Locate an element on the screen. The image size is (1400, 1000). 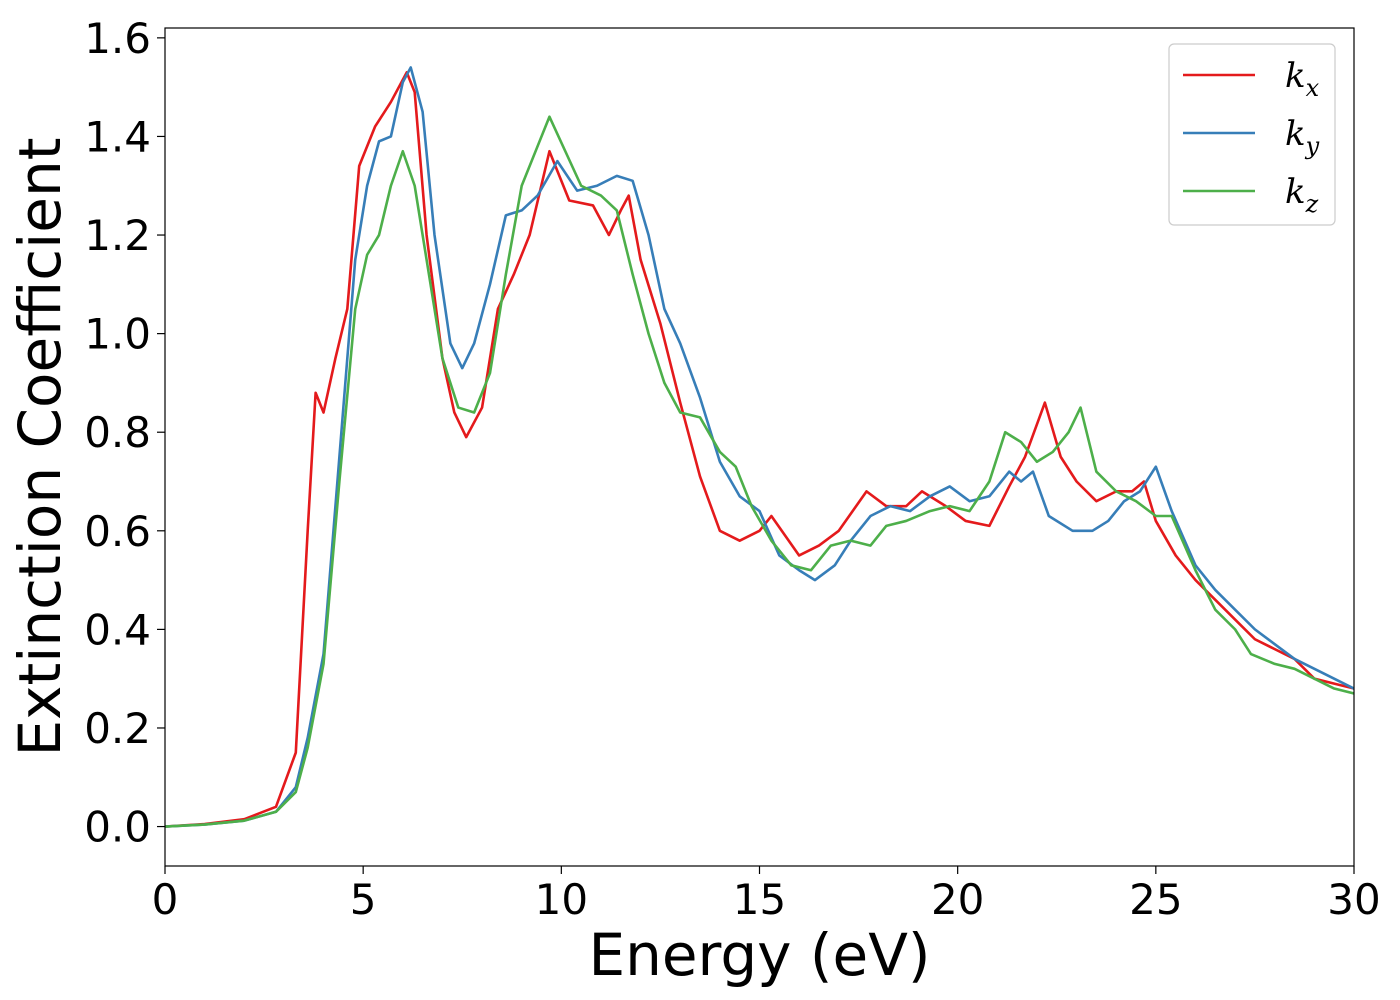
y-tick-label: 0.8 is located at coordinates (117, 432).